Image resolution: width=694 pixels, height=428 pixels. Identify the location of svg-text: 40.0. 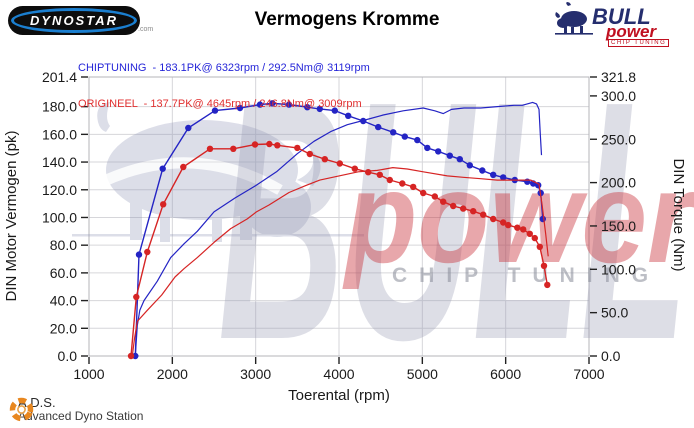
(63, 301).